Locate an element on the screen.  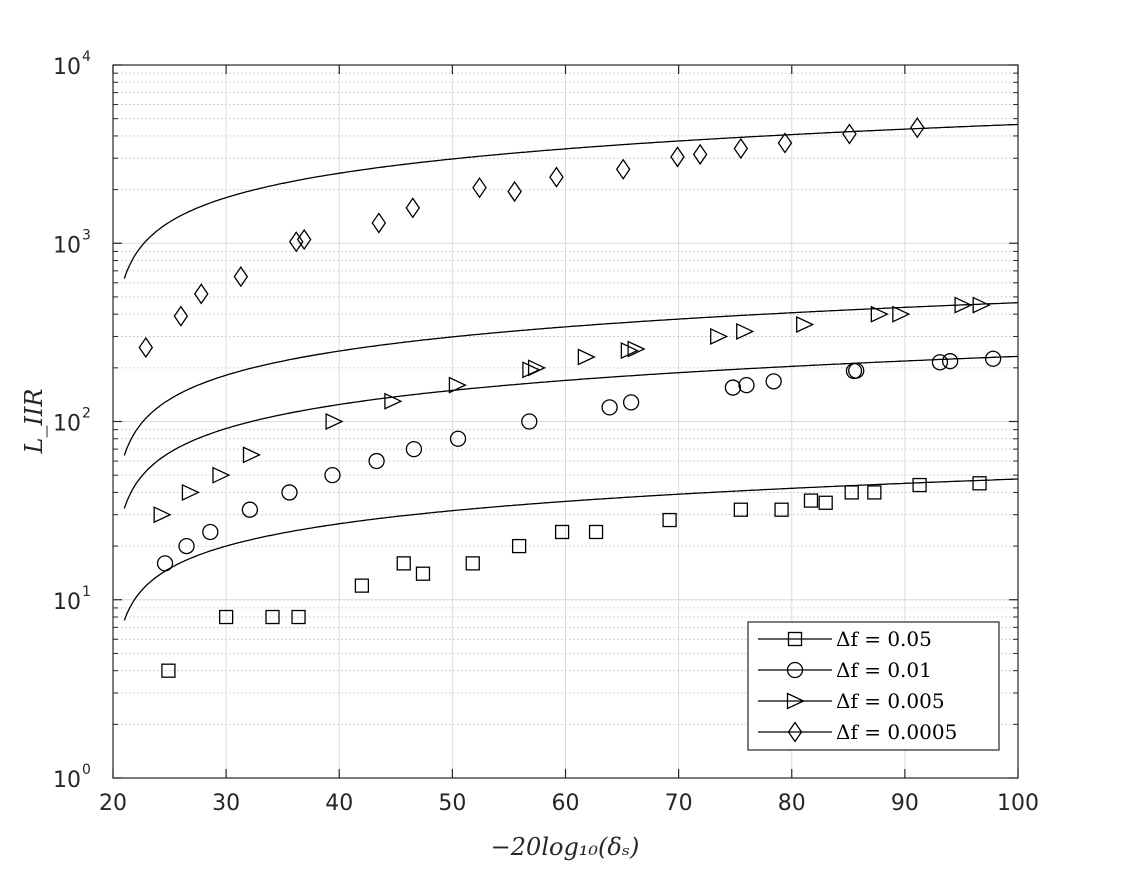
x-tick-labels: 20 30 40 50 60 70 80 90 100 is located at coordinates (569, 803).